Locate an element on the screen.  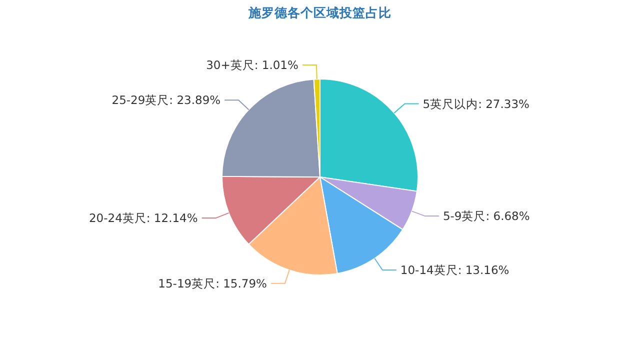
slice-label: 25-29英尺: 23.89% is located at coordinates (166, 100).